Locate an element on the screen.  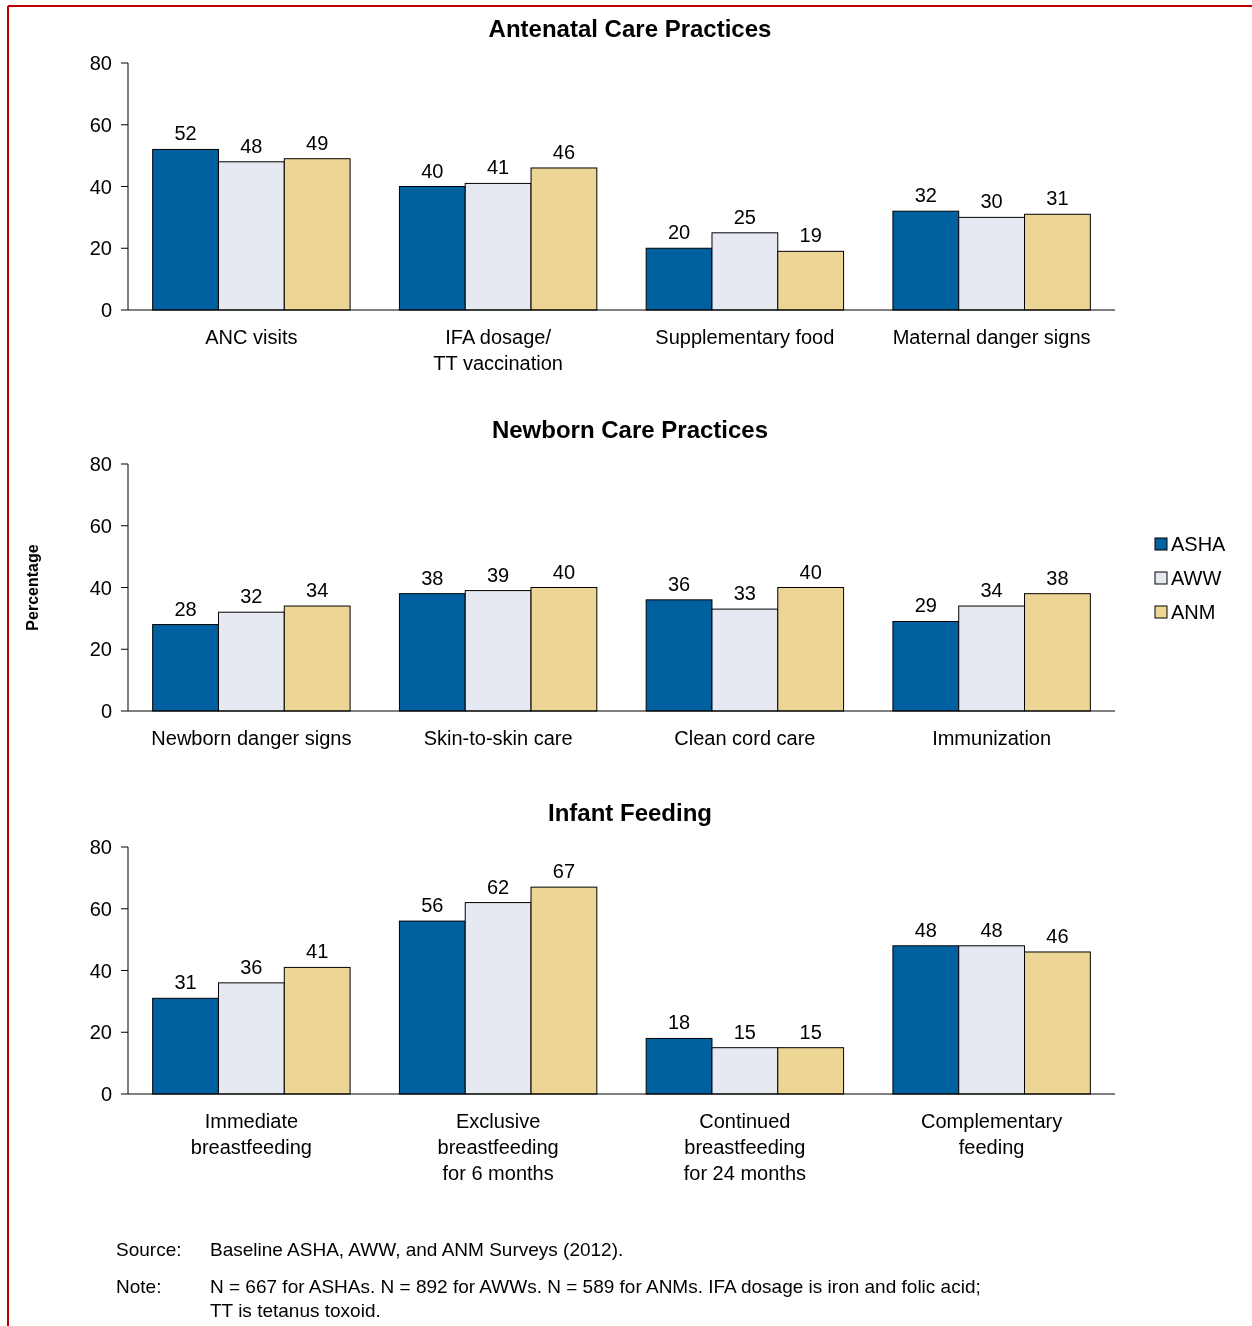
legend-label: ASHA is located at coordinates (1199, 544).